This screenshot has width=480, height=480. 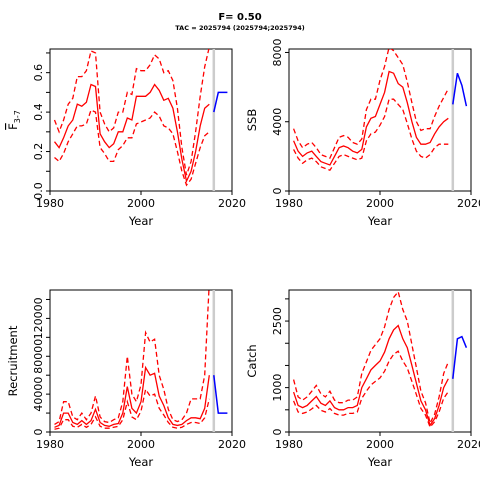 What do you see at coordinates (277, 321) in the screenshot?
I see `y-tick-label: 2500` at bounding box center [277, 321].